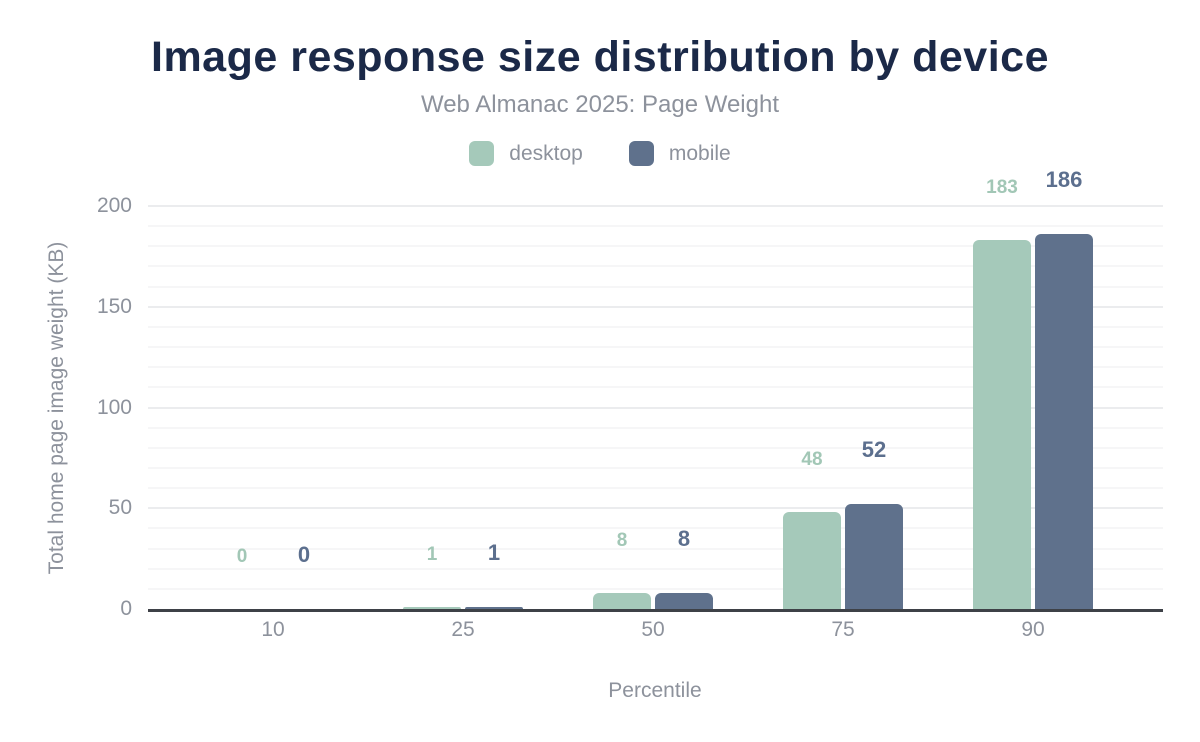 The width and height of the screenshot is (1200, 742). What do you see at coordinates (1002, 188) in the screenshot?
I see `value-label-desktop-p90: 183` at bounding box center [1002, 188].